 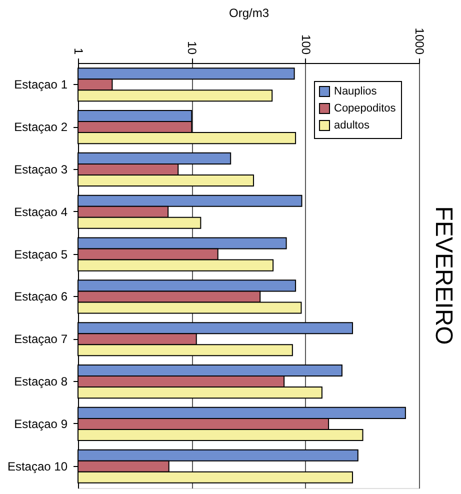 I want to click on x-tick-label: 100, so click(x=305, y=44).